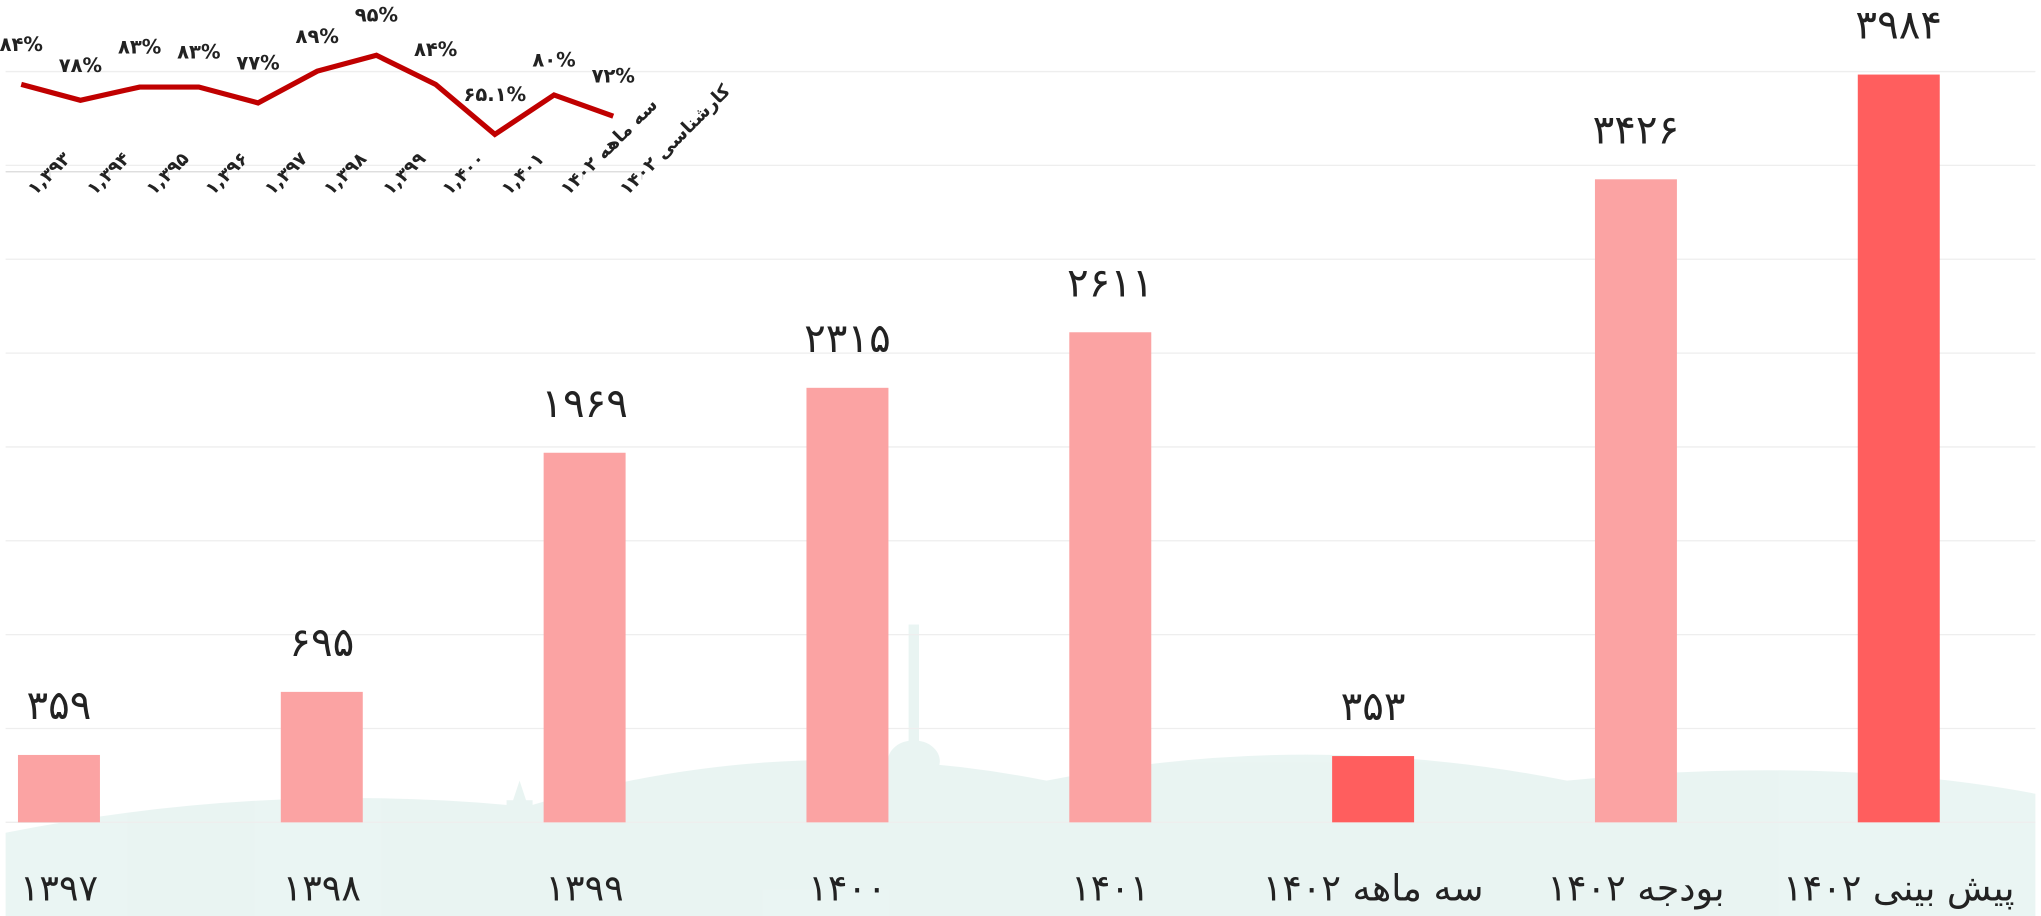 The image size is (2041, 916). Describe the element at coordinates (404, 173) in the screenshot. I see `x-tick-label: ۱,۳۹۹` at that location.